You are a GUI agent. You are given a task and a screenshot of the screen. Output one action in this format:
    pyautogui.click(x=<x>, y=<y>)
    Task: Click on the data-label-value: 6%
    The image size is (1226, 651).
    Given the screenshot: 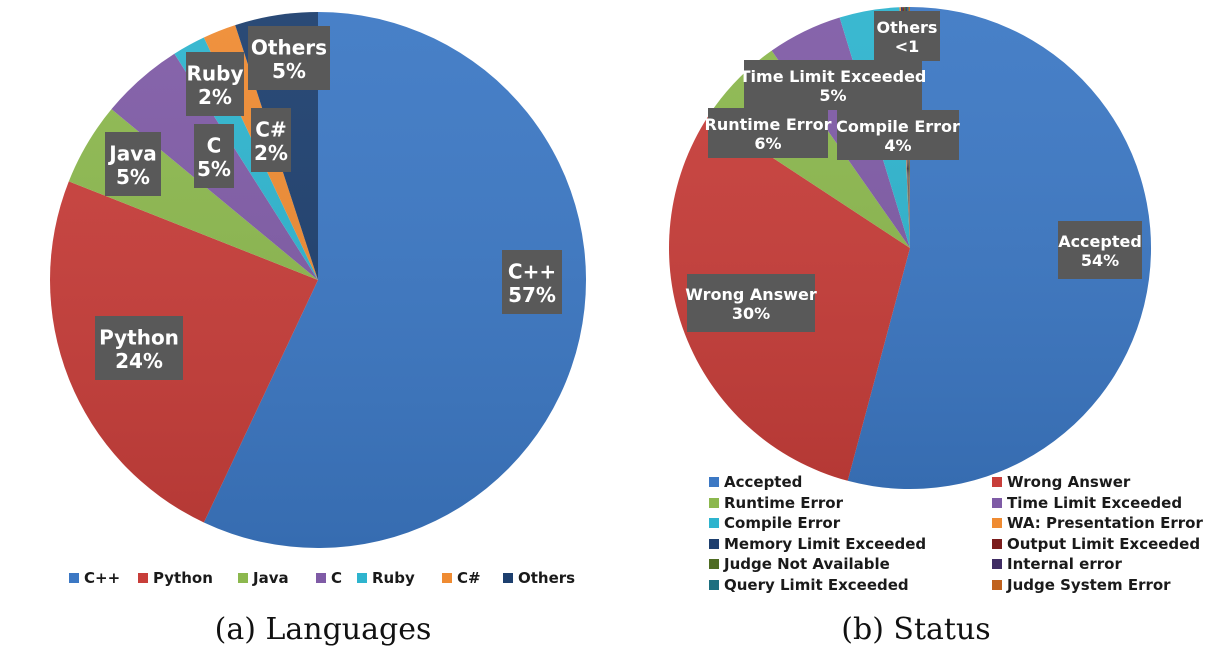 What is the action you would take?
    pyautogui.click(x=767, y=143)
    